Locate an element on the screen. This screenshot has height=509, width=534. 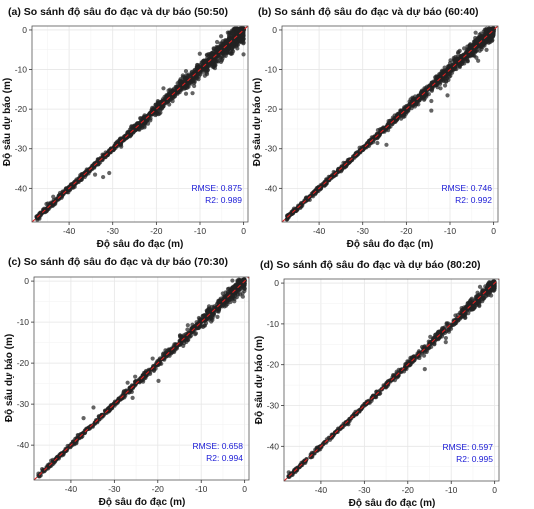
r2-label: R2: 0.989 is located at coordinates (223, 200).